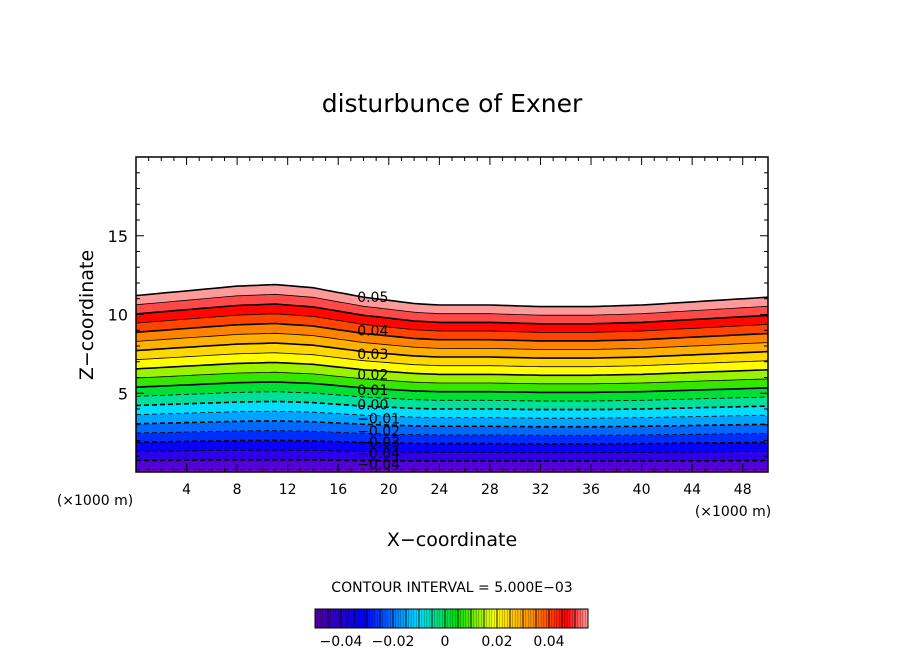 The width and height of the screenshot is (904, 658). I want to click on x-tick-label: 44, so click(692, 490).